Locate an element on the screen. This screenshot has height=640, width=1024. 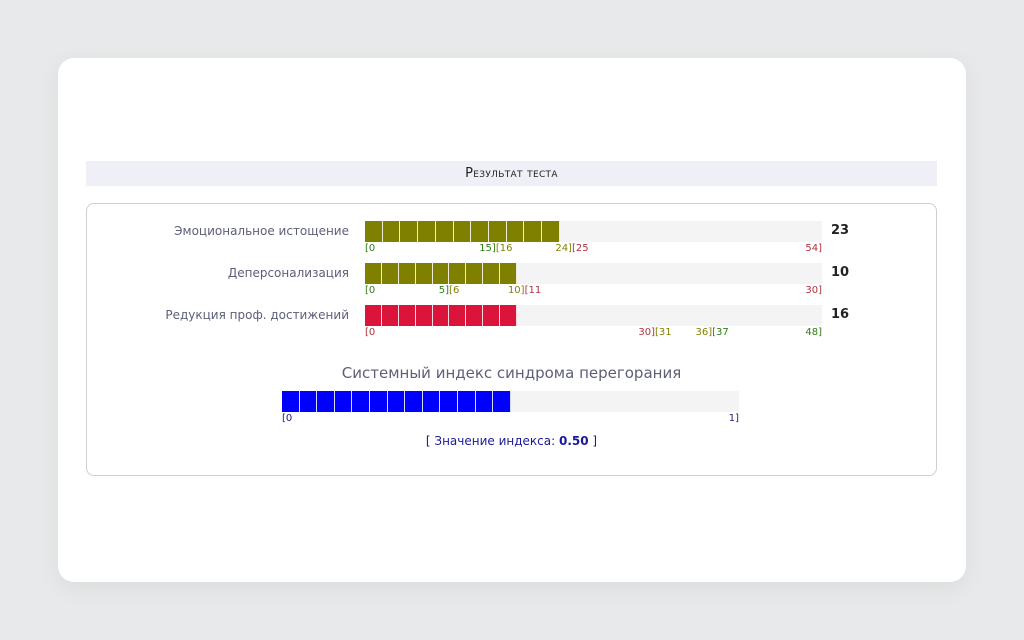
scale-row-depersonalization: Деперсонализация 10 [0 5][6 10][11 30] is located at coordinates (511, 280).